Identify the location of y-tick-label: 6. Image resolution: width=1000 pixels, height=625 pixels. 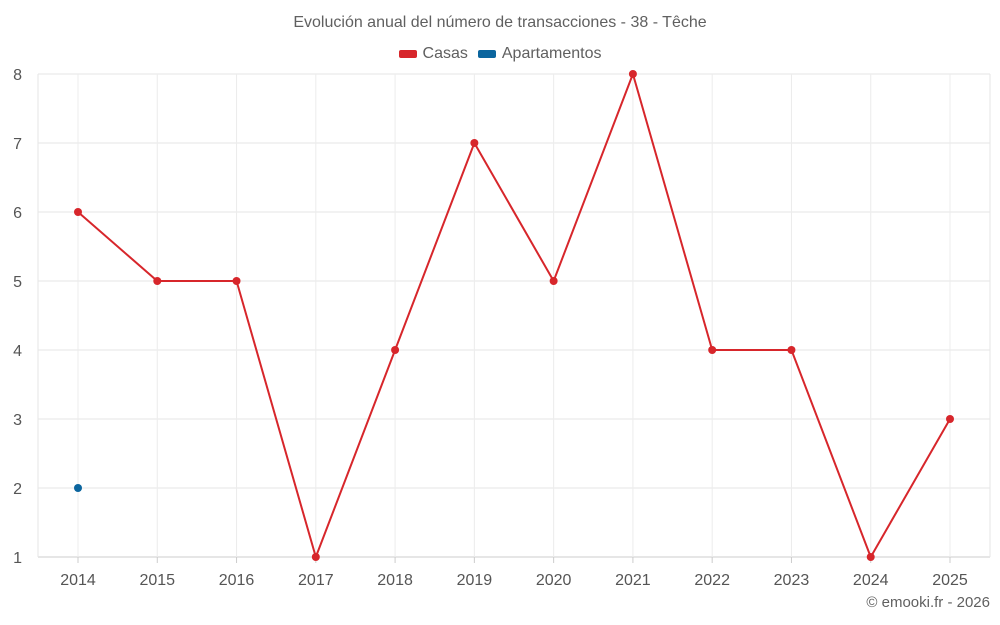
(17, 213).